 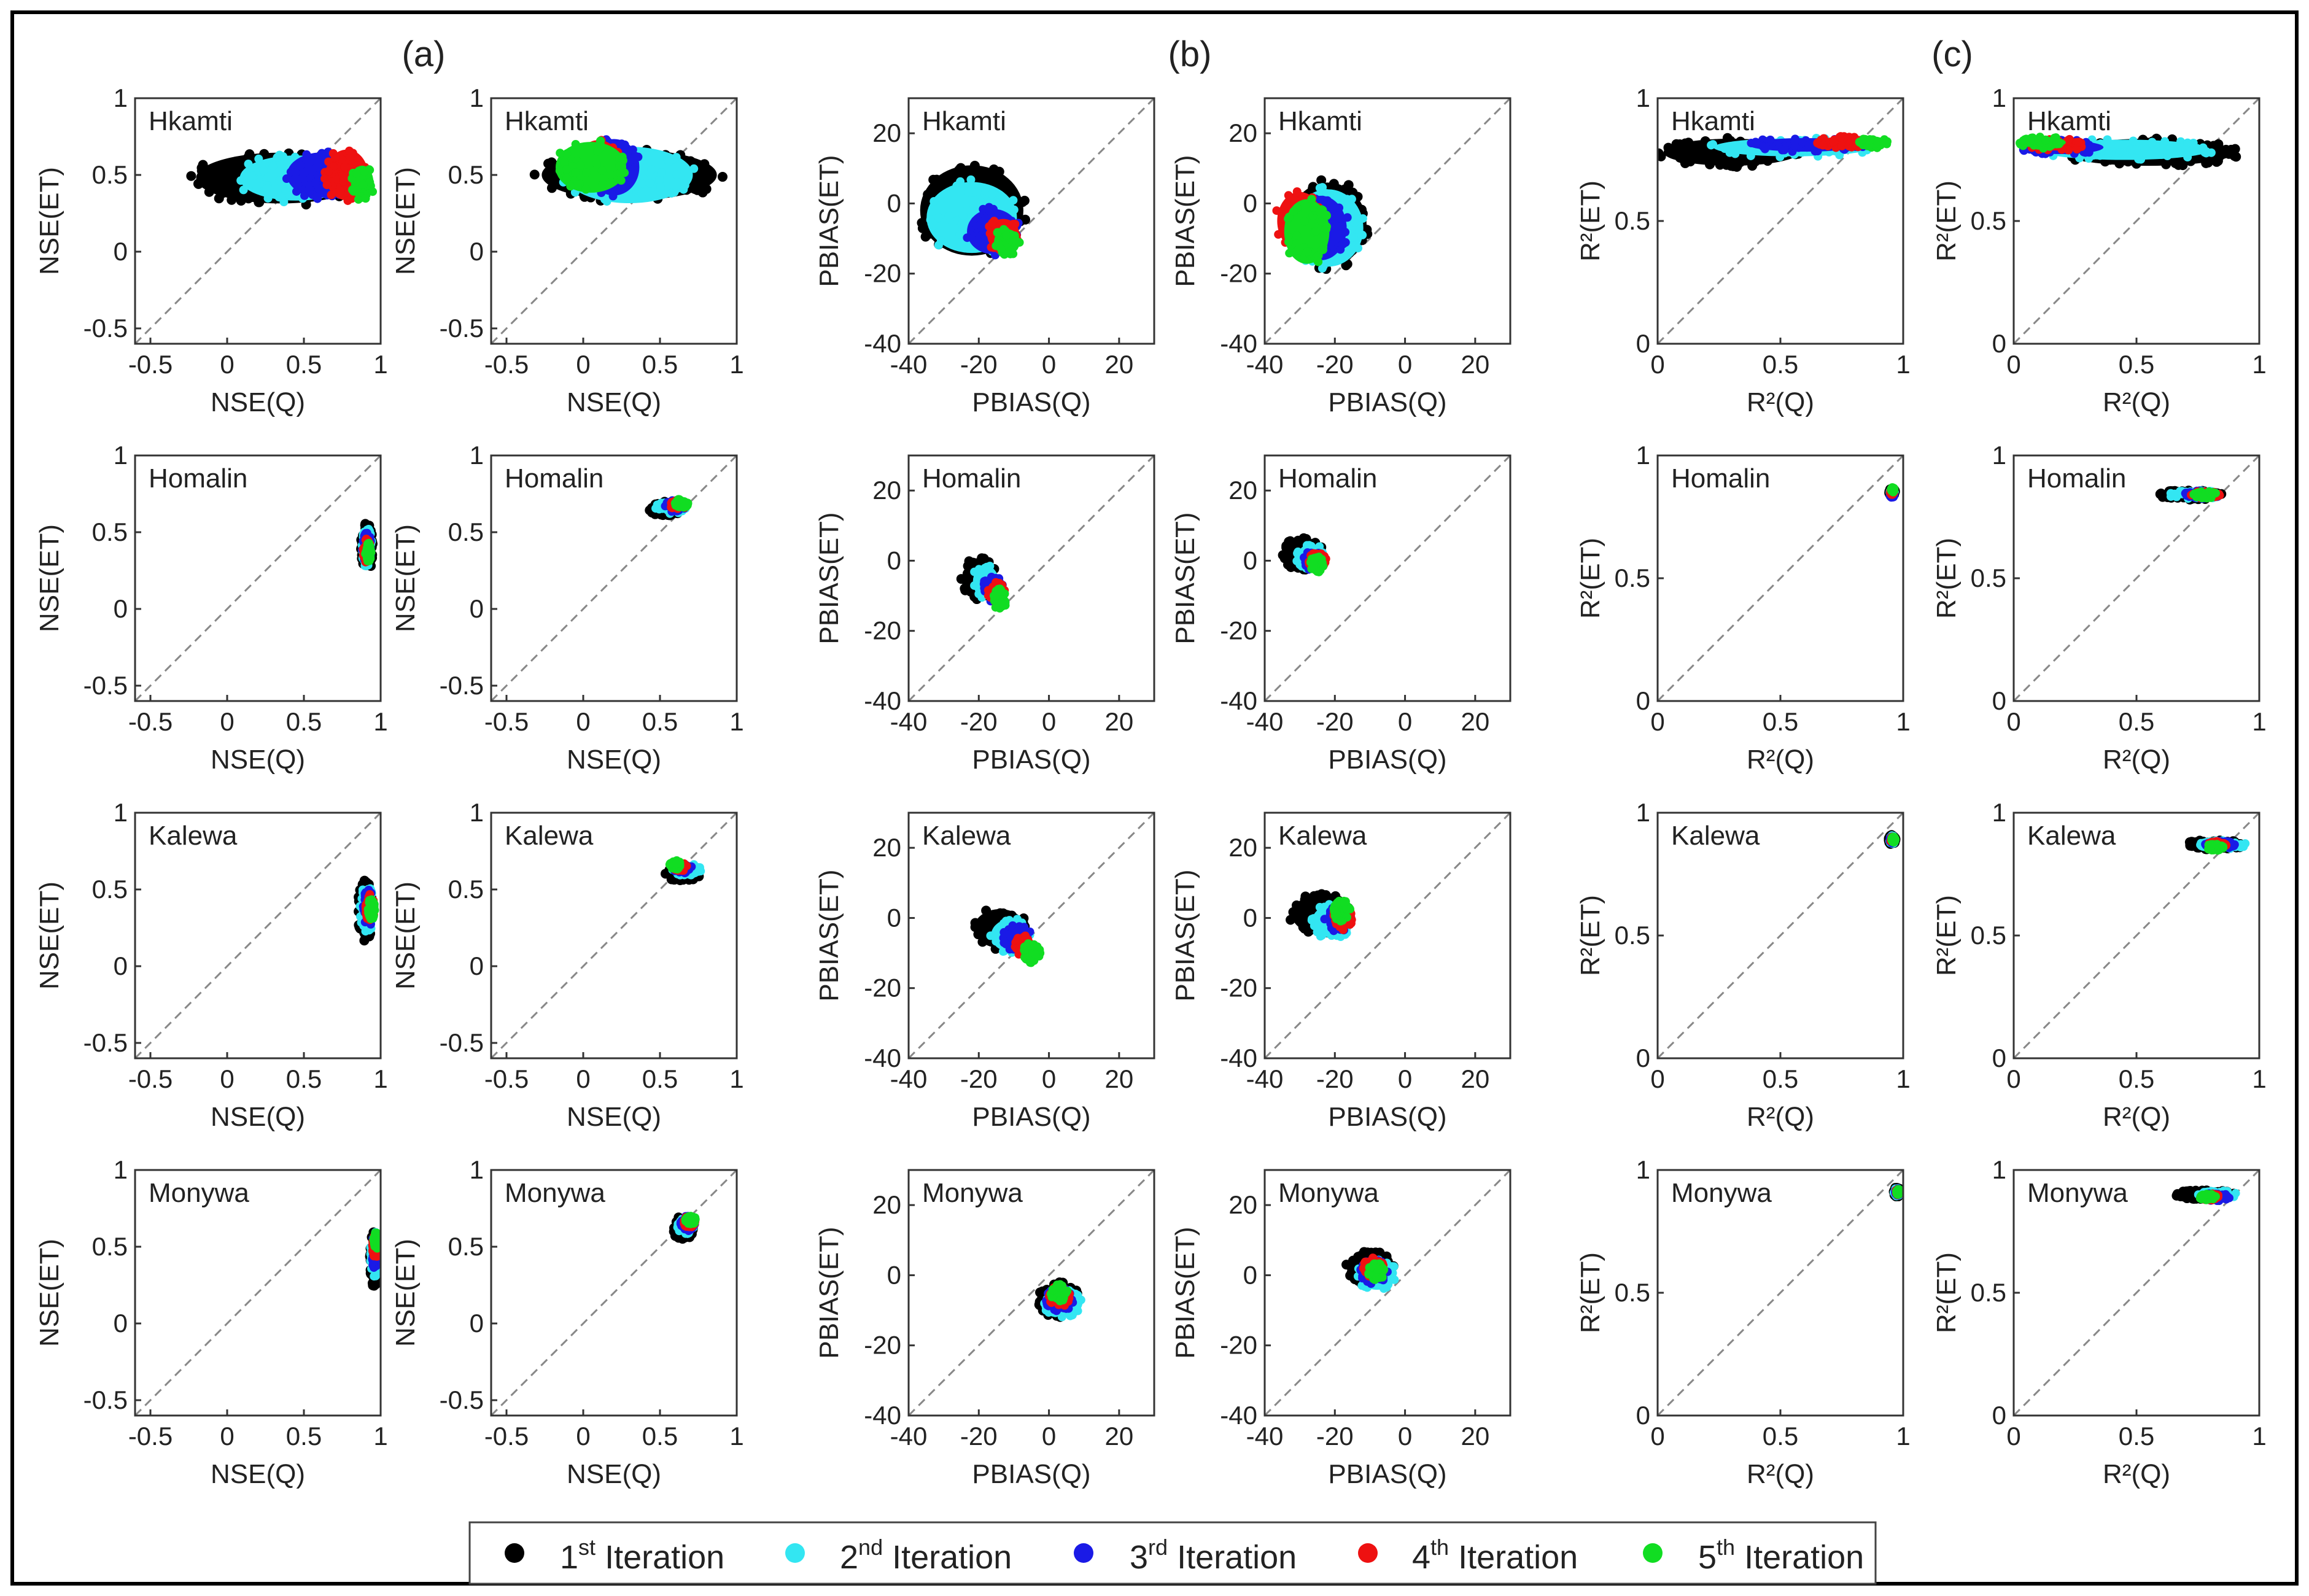 What do you see at coordinates (1190, 54) in the screenshot?
I see `column-label-b: (b)` at bounding box center [1190, 54].